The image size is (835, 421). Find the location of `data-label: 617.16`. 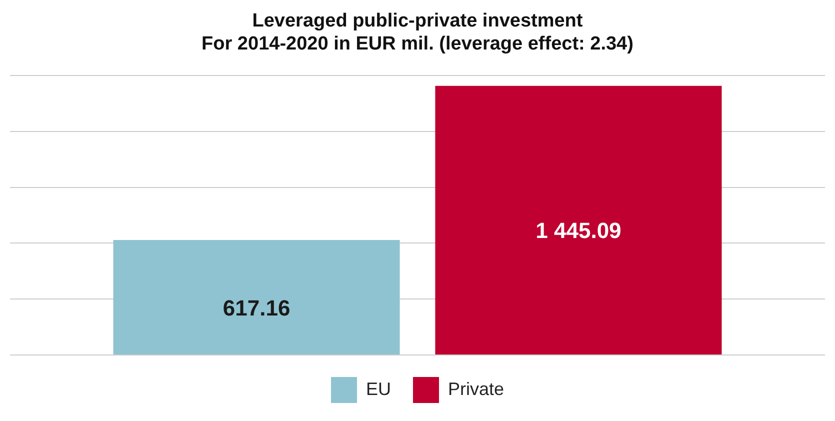

data-label: 617.16 is located at coordinates (256, 307).